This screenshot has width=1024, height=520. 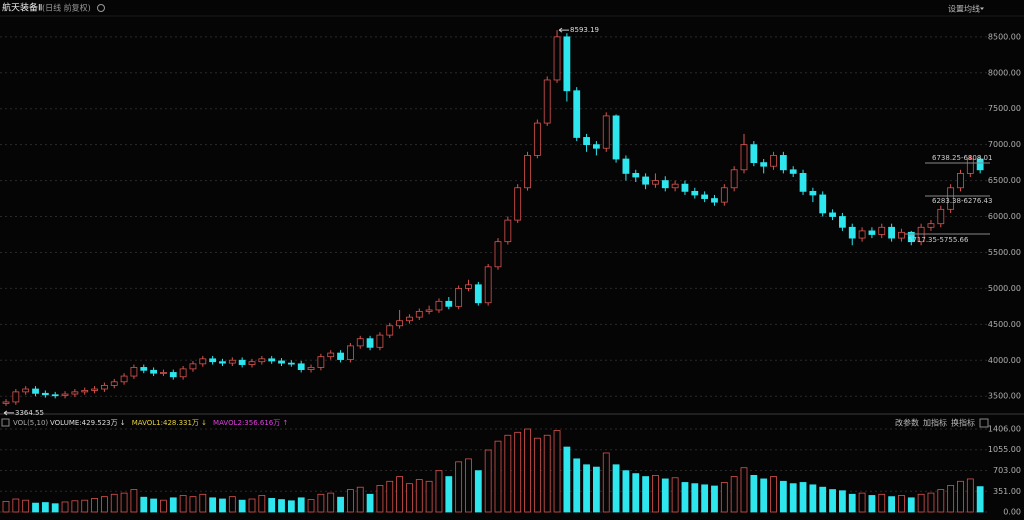 What do you see at coordinates (29, 413) in the screenshot?
I see `min-label: 3364.55` at bounding box center [29, 413].